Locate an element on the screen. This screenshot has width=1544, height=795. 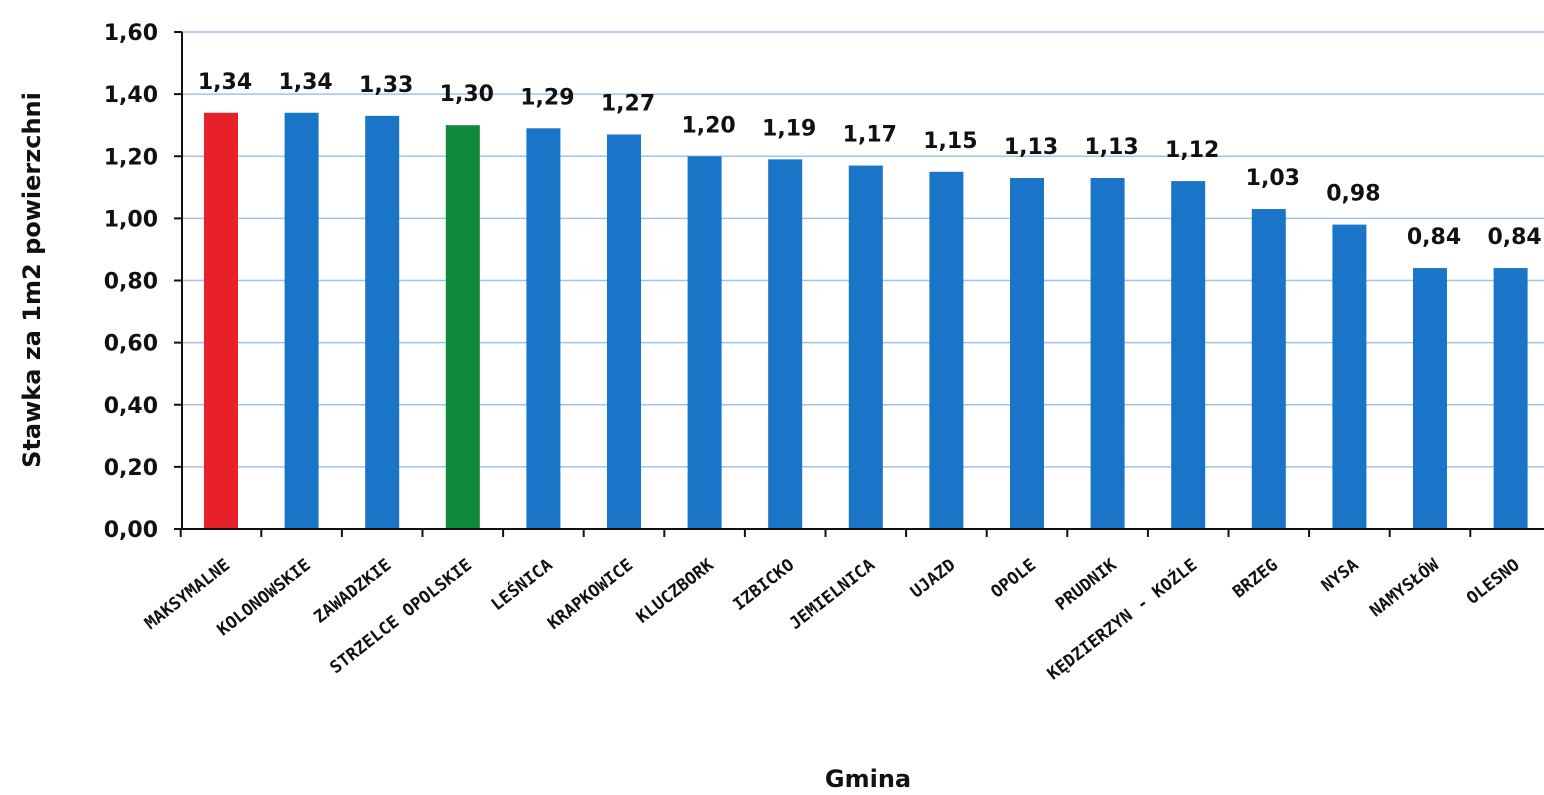
x-tick-label: LEŚNICA is located at coordinates (521, 584).